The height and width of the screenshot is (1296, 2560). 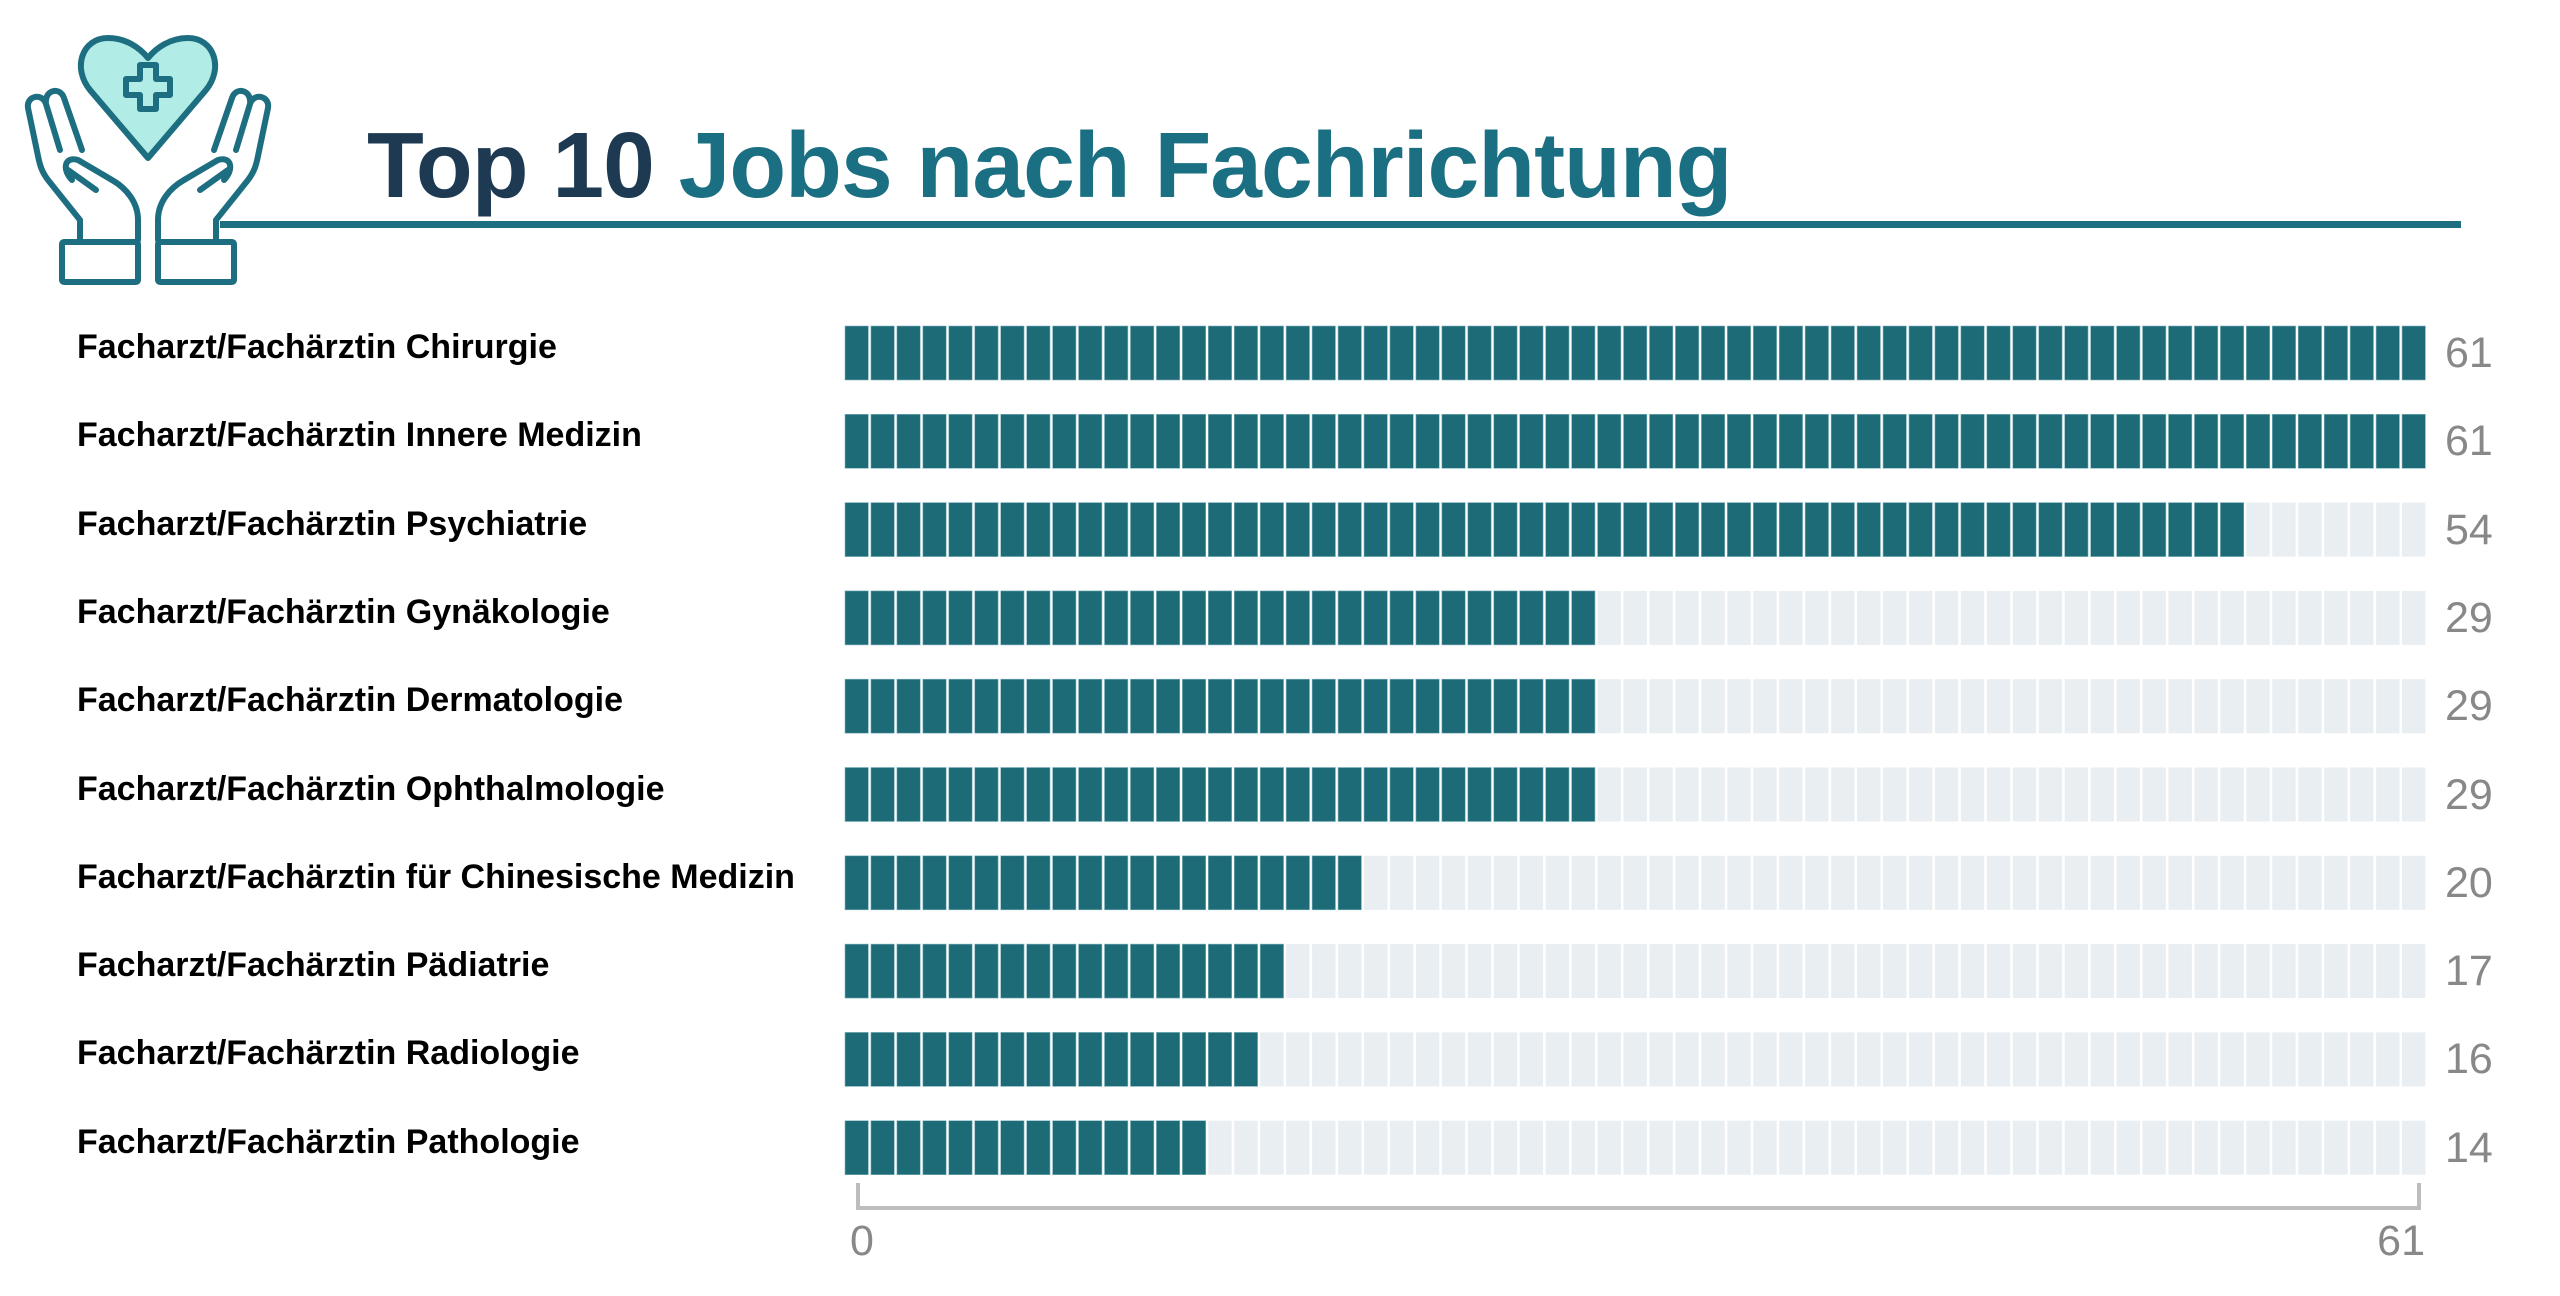 What do you see at coordinates (100, 262) in the screenshot?
I see `left-cuff-icon` at bounding box center [100, 262].